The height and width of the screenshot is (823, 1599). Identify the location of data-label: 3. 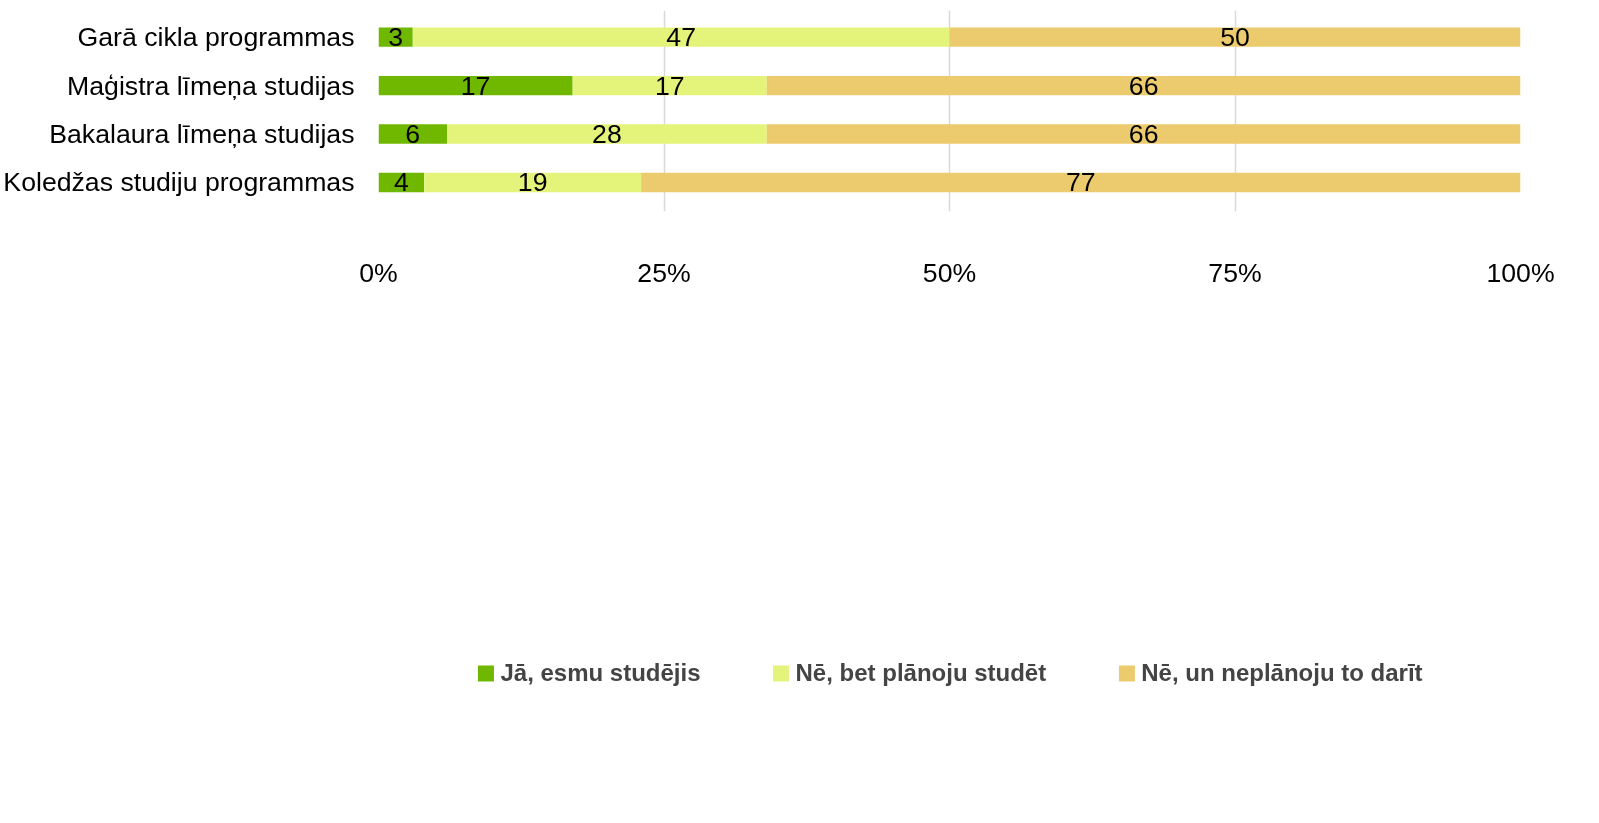
(396, 37).